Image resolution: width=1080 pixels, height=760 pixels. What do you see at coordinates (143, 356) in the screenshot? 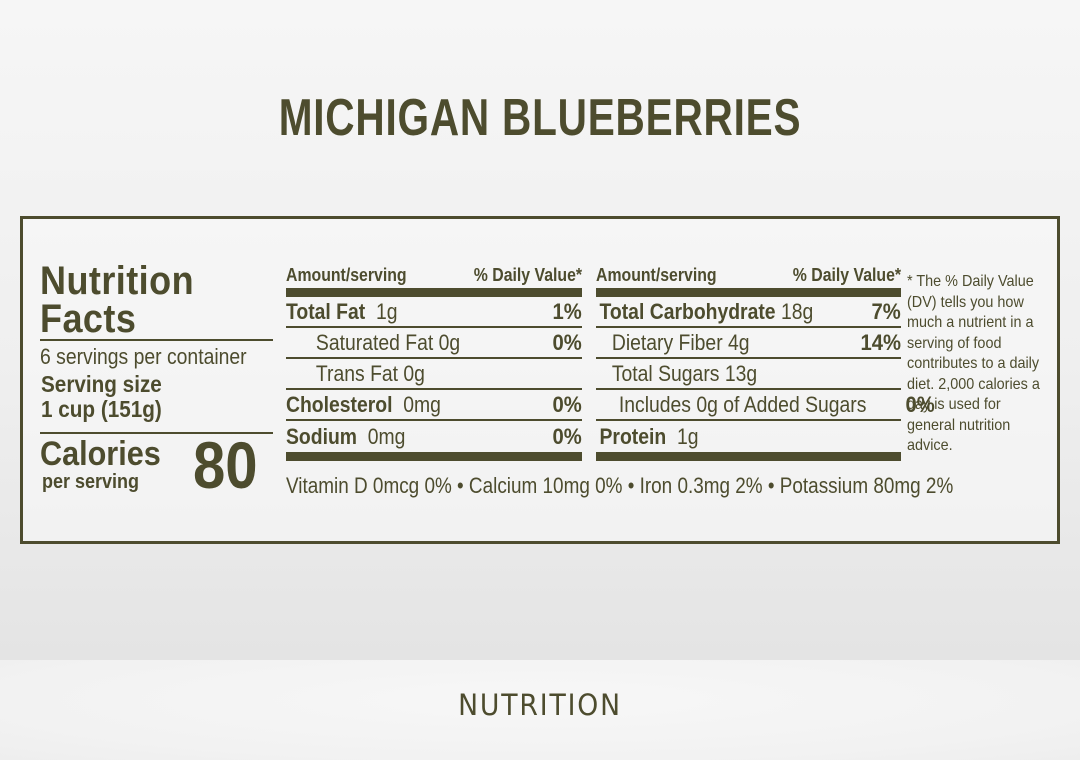
I see `servings-per-container: 6 servings per container` at bounding box center [143, 356].